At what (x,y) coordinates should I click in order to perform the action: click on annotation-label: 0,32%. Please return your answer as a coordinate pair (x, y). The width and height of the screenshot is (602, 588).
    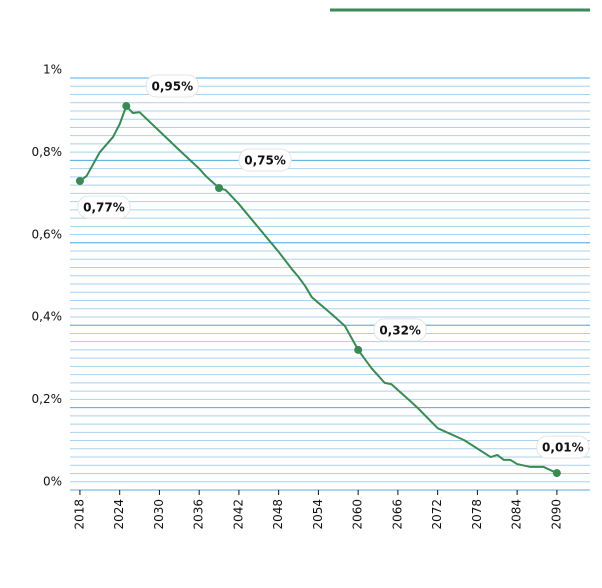
    Looking at the image, I should click on (400, 330).